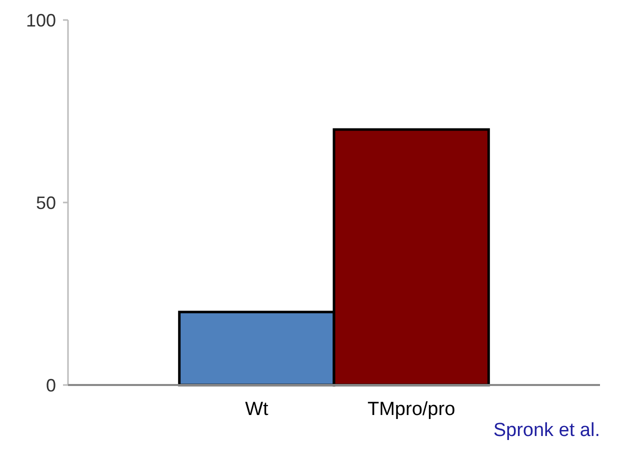  What do you see at coordinates (257, 409) in the screenshot?
I see `x-tick-label: Wt` at bounding box center [257, 409].